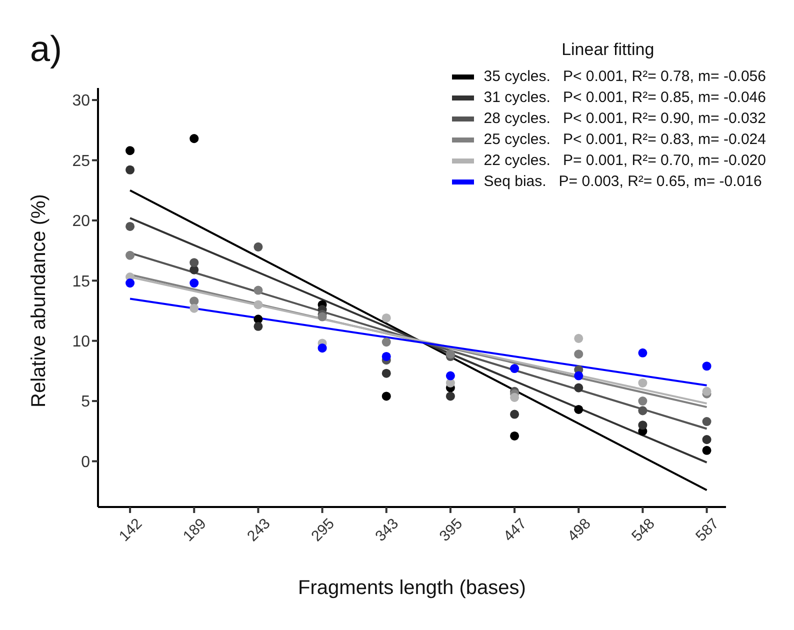 This screenshot has height=630, width=794. What do you see at coordinates (608, 50) in the screenshot?
I see `legend-title: Linear fitting` at bounding box center [608, 50].